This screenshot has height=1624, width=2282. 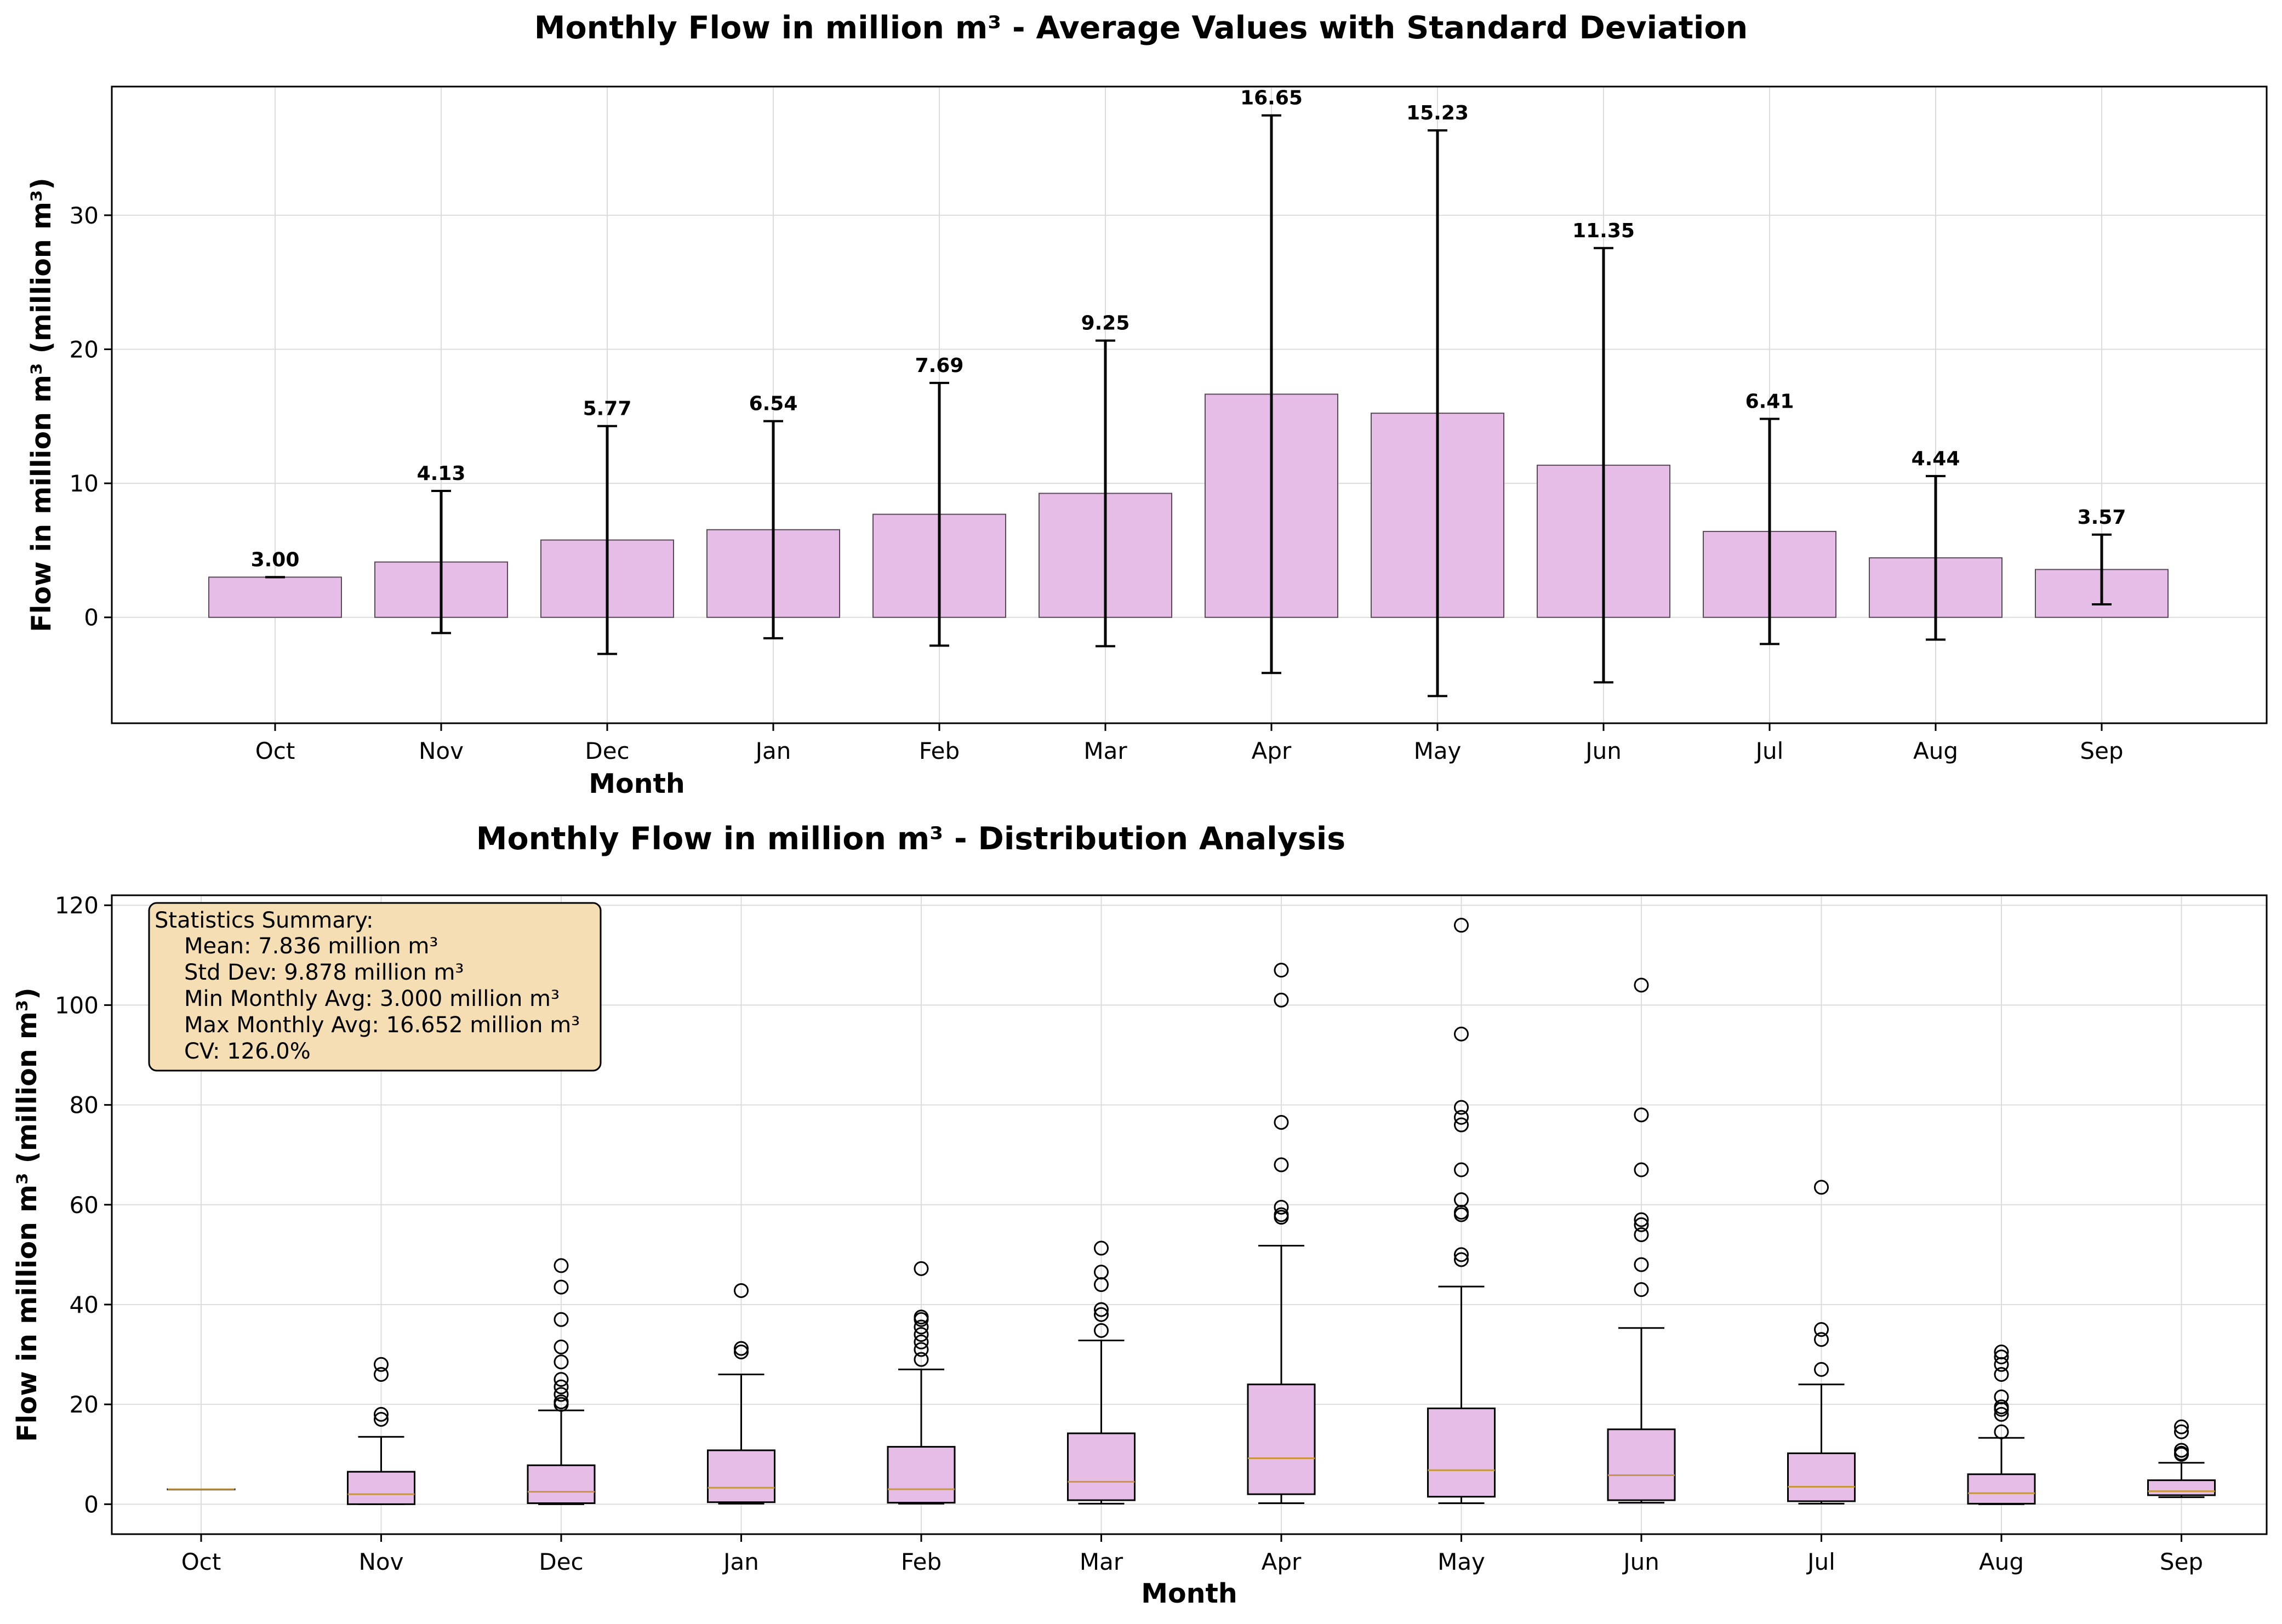 What do you see at coordinates (441, 473) in the screenshot?
I see `bar-value-label: 4.13` at bounding box center [441, 473].